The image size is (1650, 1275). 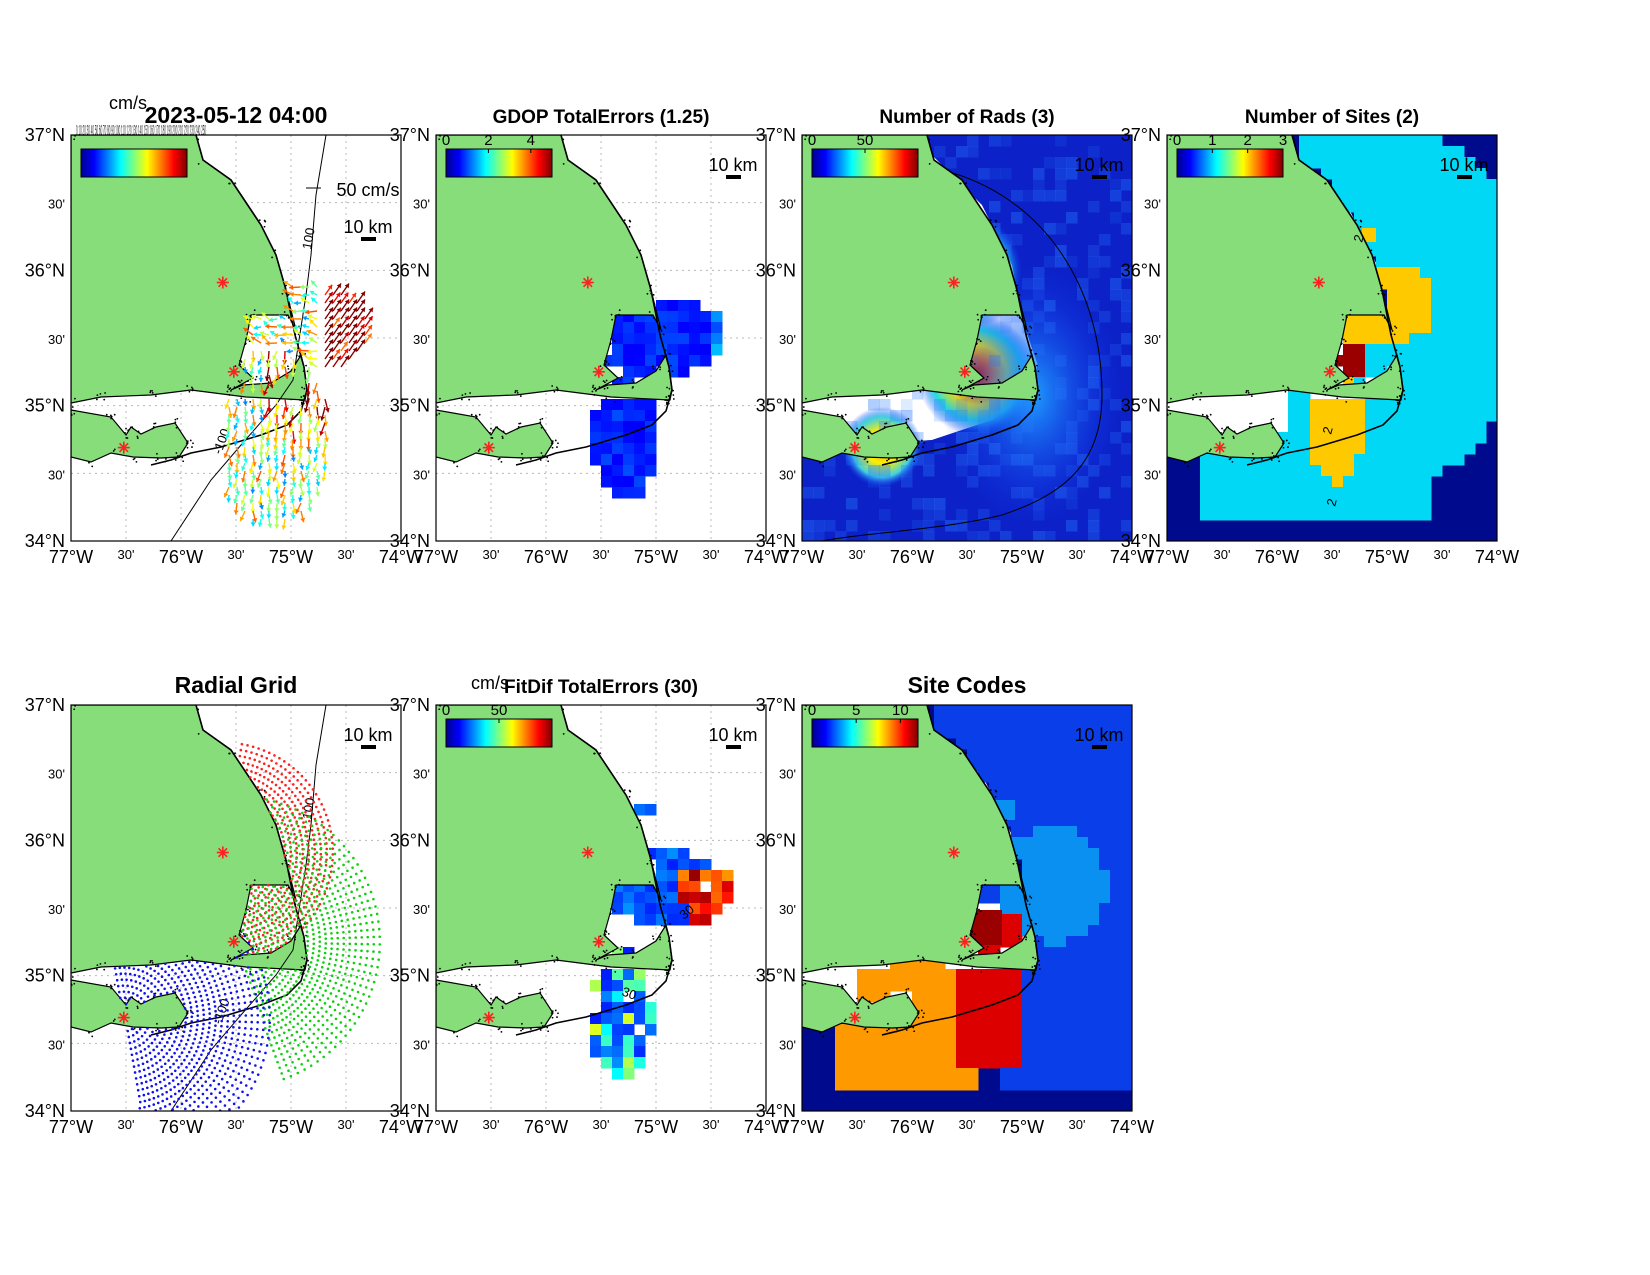 I want to click on site-marker, so click(x=1219, y=447).